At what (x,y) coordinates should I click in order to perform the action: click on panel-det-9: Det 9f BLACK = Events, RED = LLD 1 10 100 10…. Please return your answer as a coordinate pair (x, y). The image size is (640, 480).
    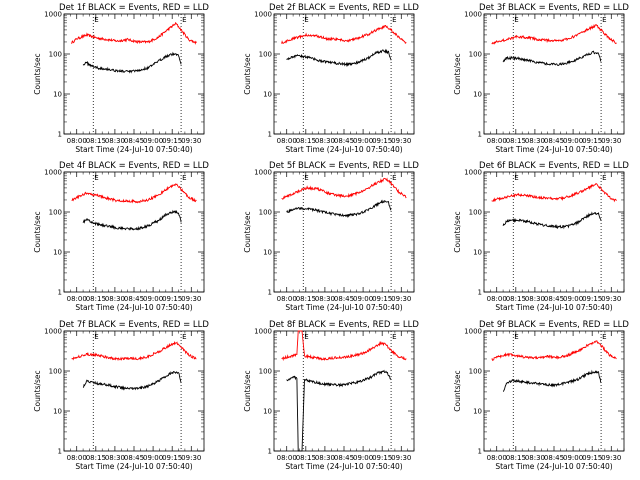
    Looking at the image, I should click on (541, 395).